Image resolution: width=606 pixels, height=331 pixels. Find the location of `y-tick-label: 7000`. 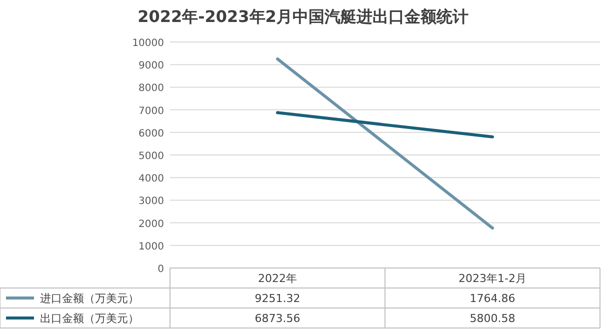

y-tick-label: 7000 is located at coordinates (151, 111).